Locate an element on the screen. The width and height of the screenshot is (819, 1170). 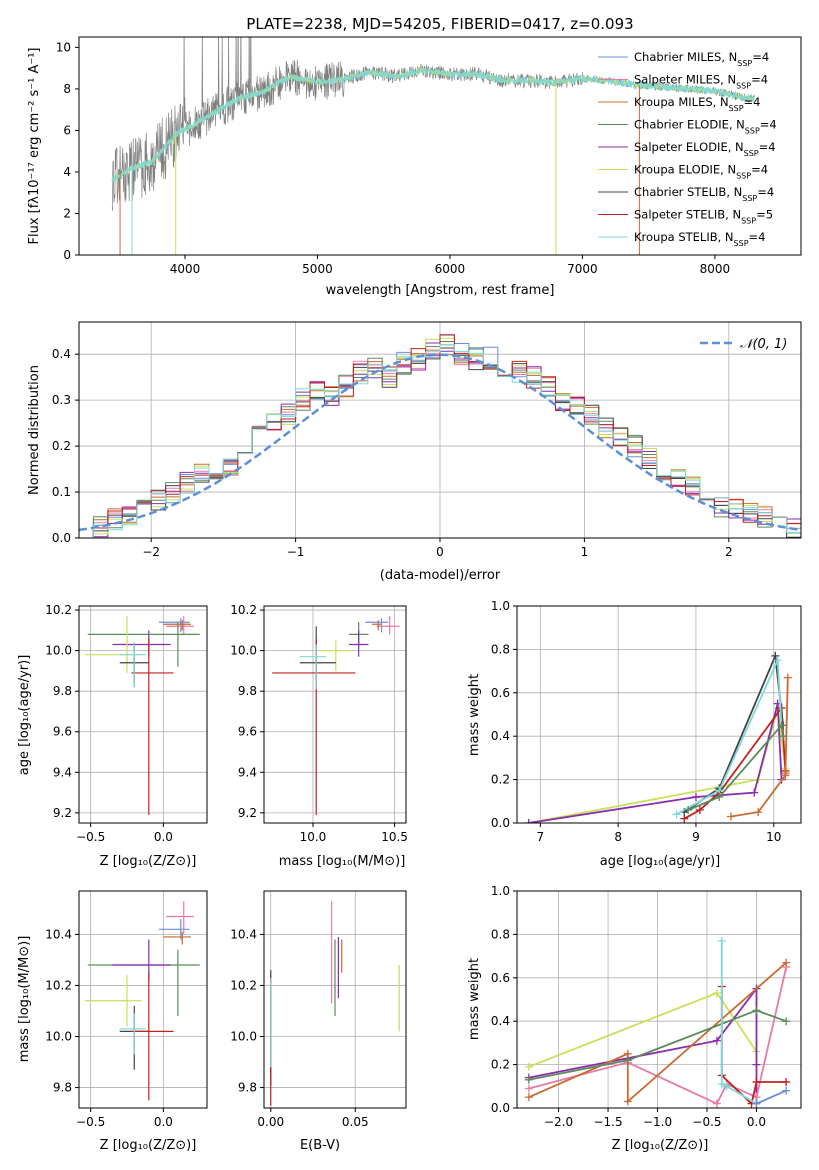
residuals-y-tick-label: 0.1 is located at coordinates (61, 492).